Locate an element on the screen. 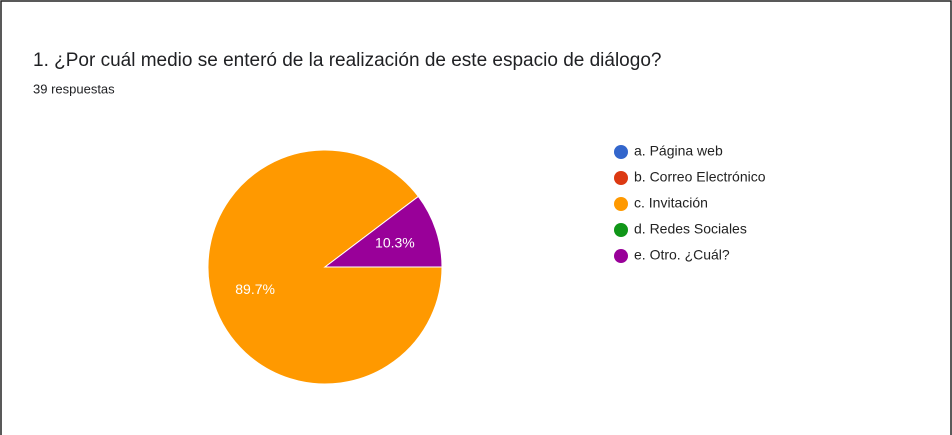 Image resolution: width=952 pixels, height=435 pixels. legend-label: e. Otro. ¿Cuál? is located at coordinates (682, 255).